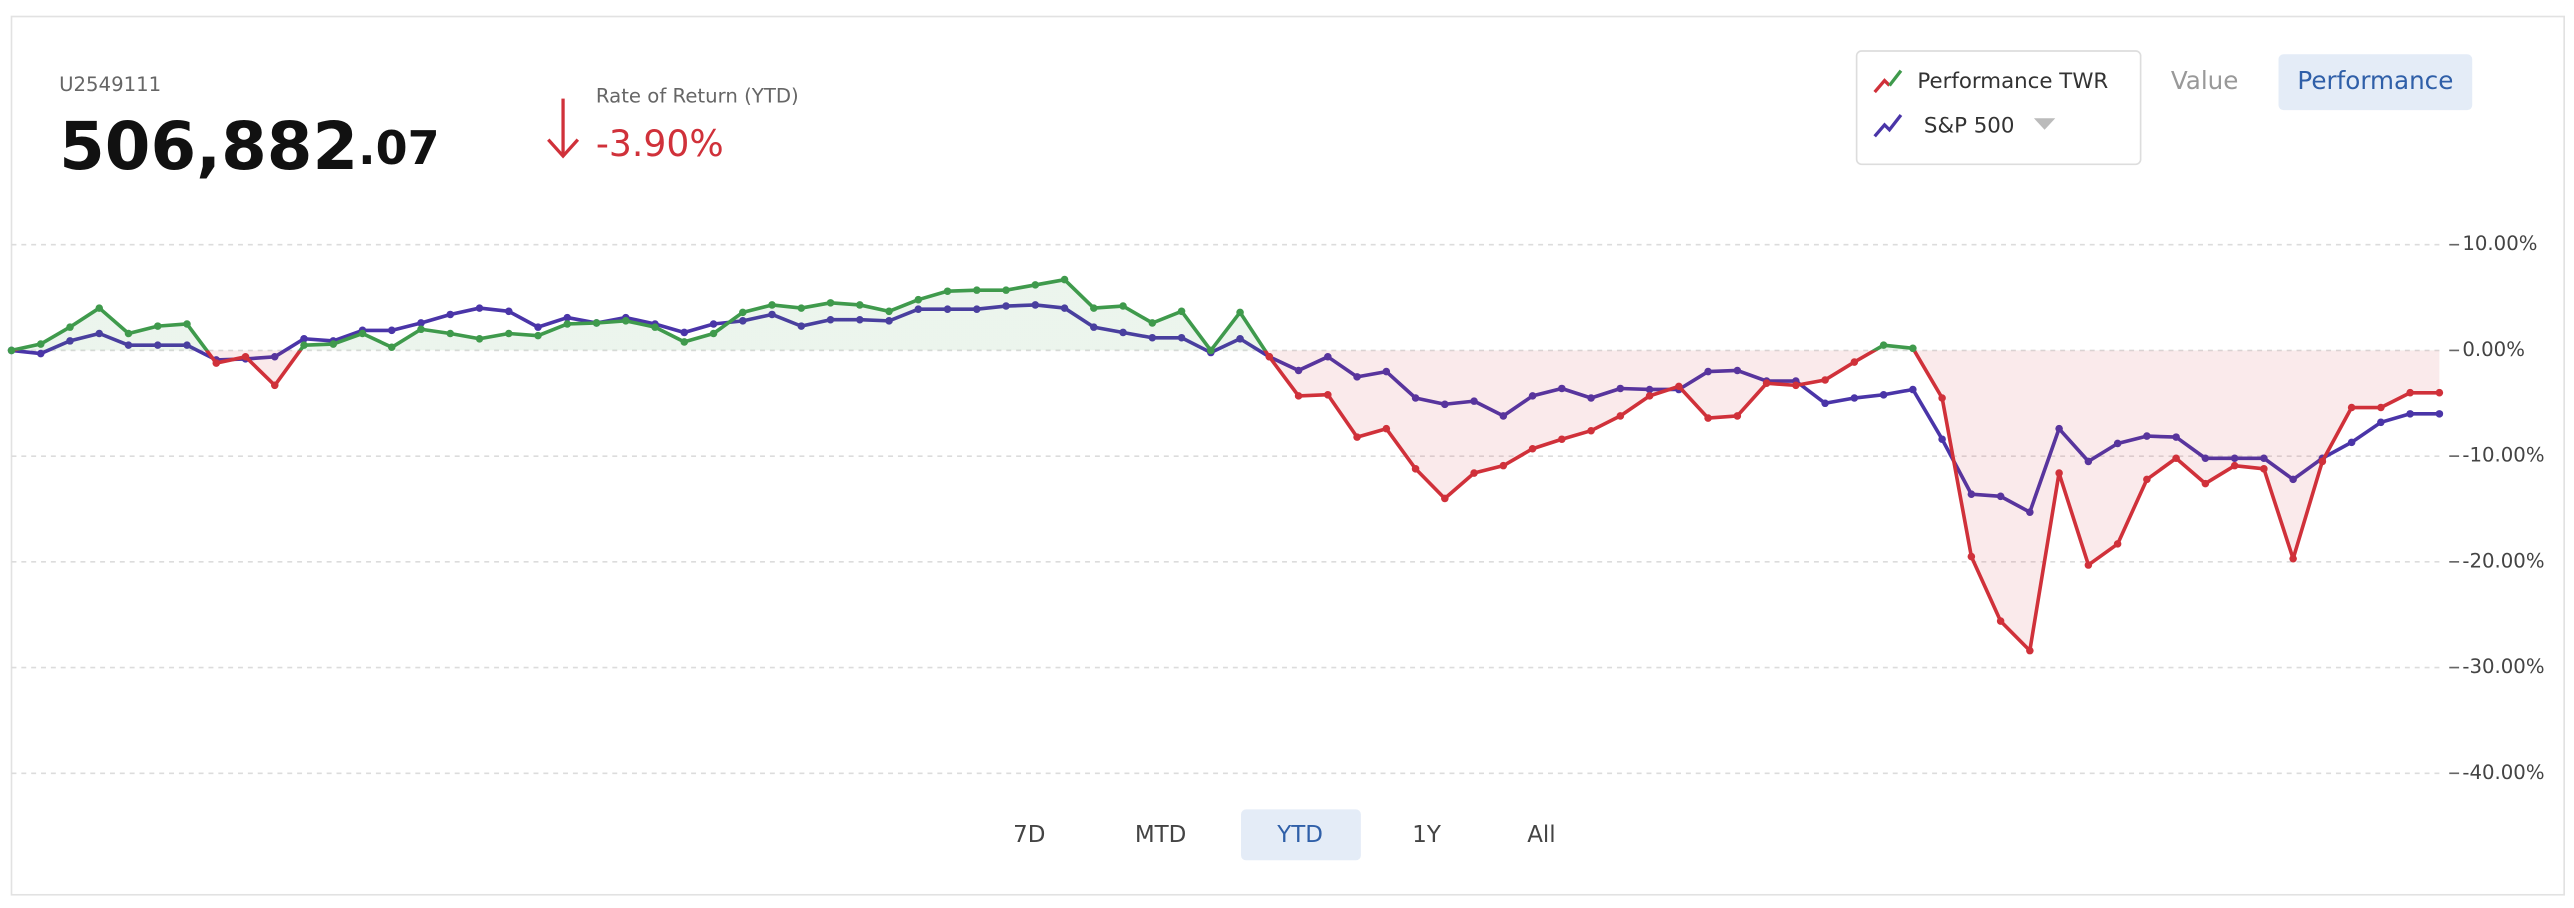 The image size is (2574, 908). I want to click on range-active-bg, so click(1301, 835).